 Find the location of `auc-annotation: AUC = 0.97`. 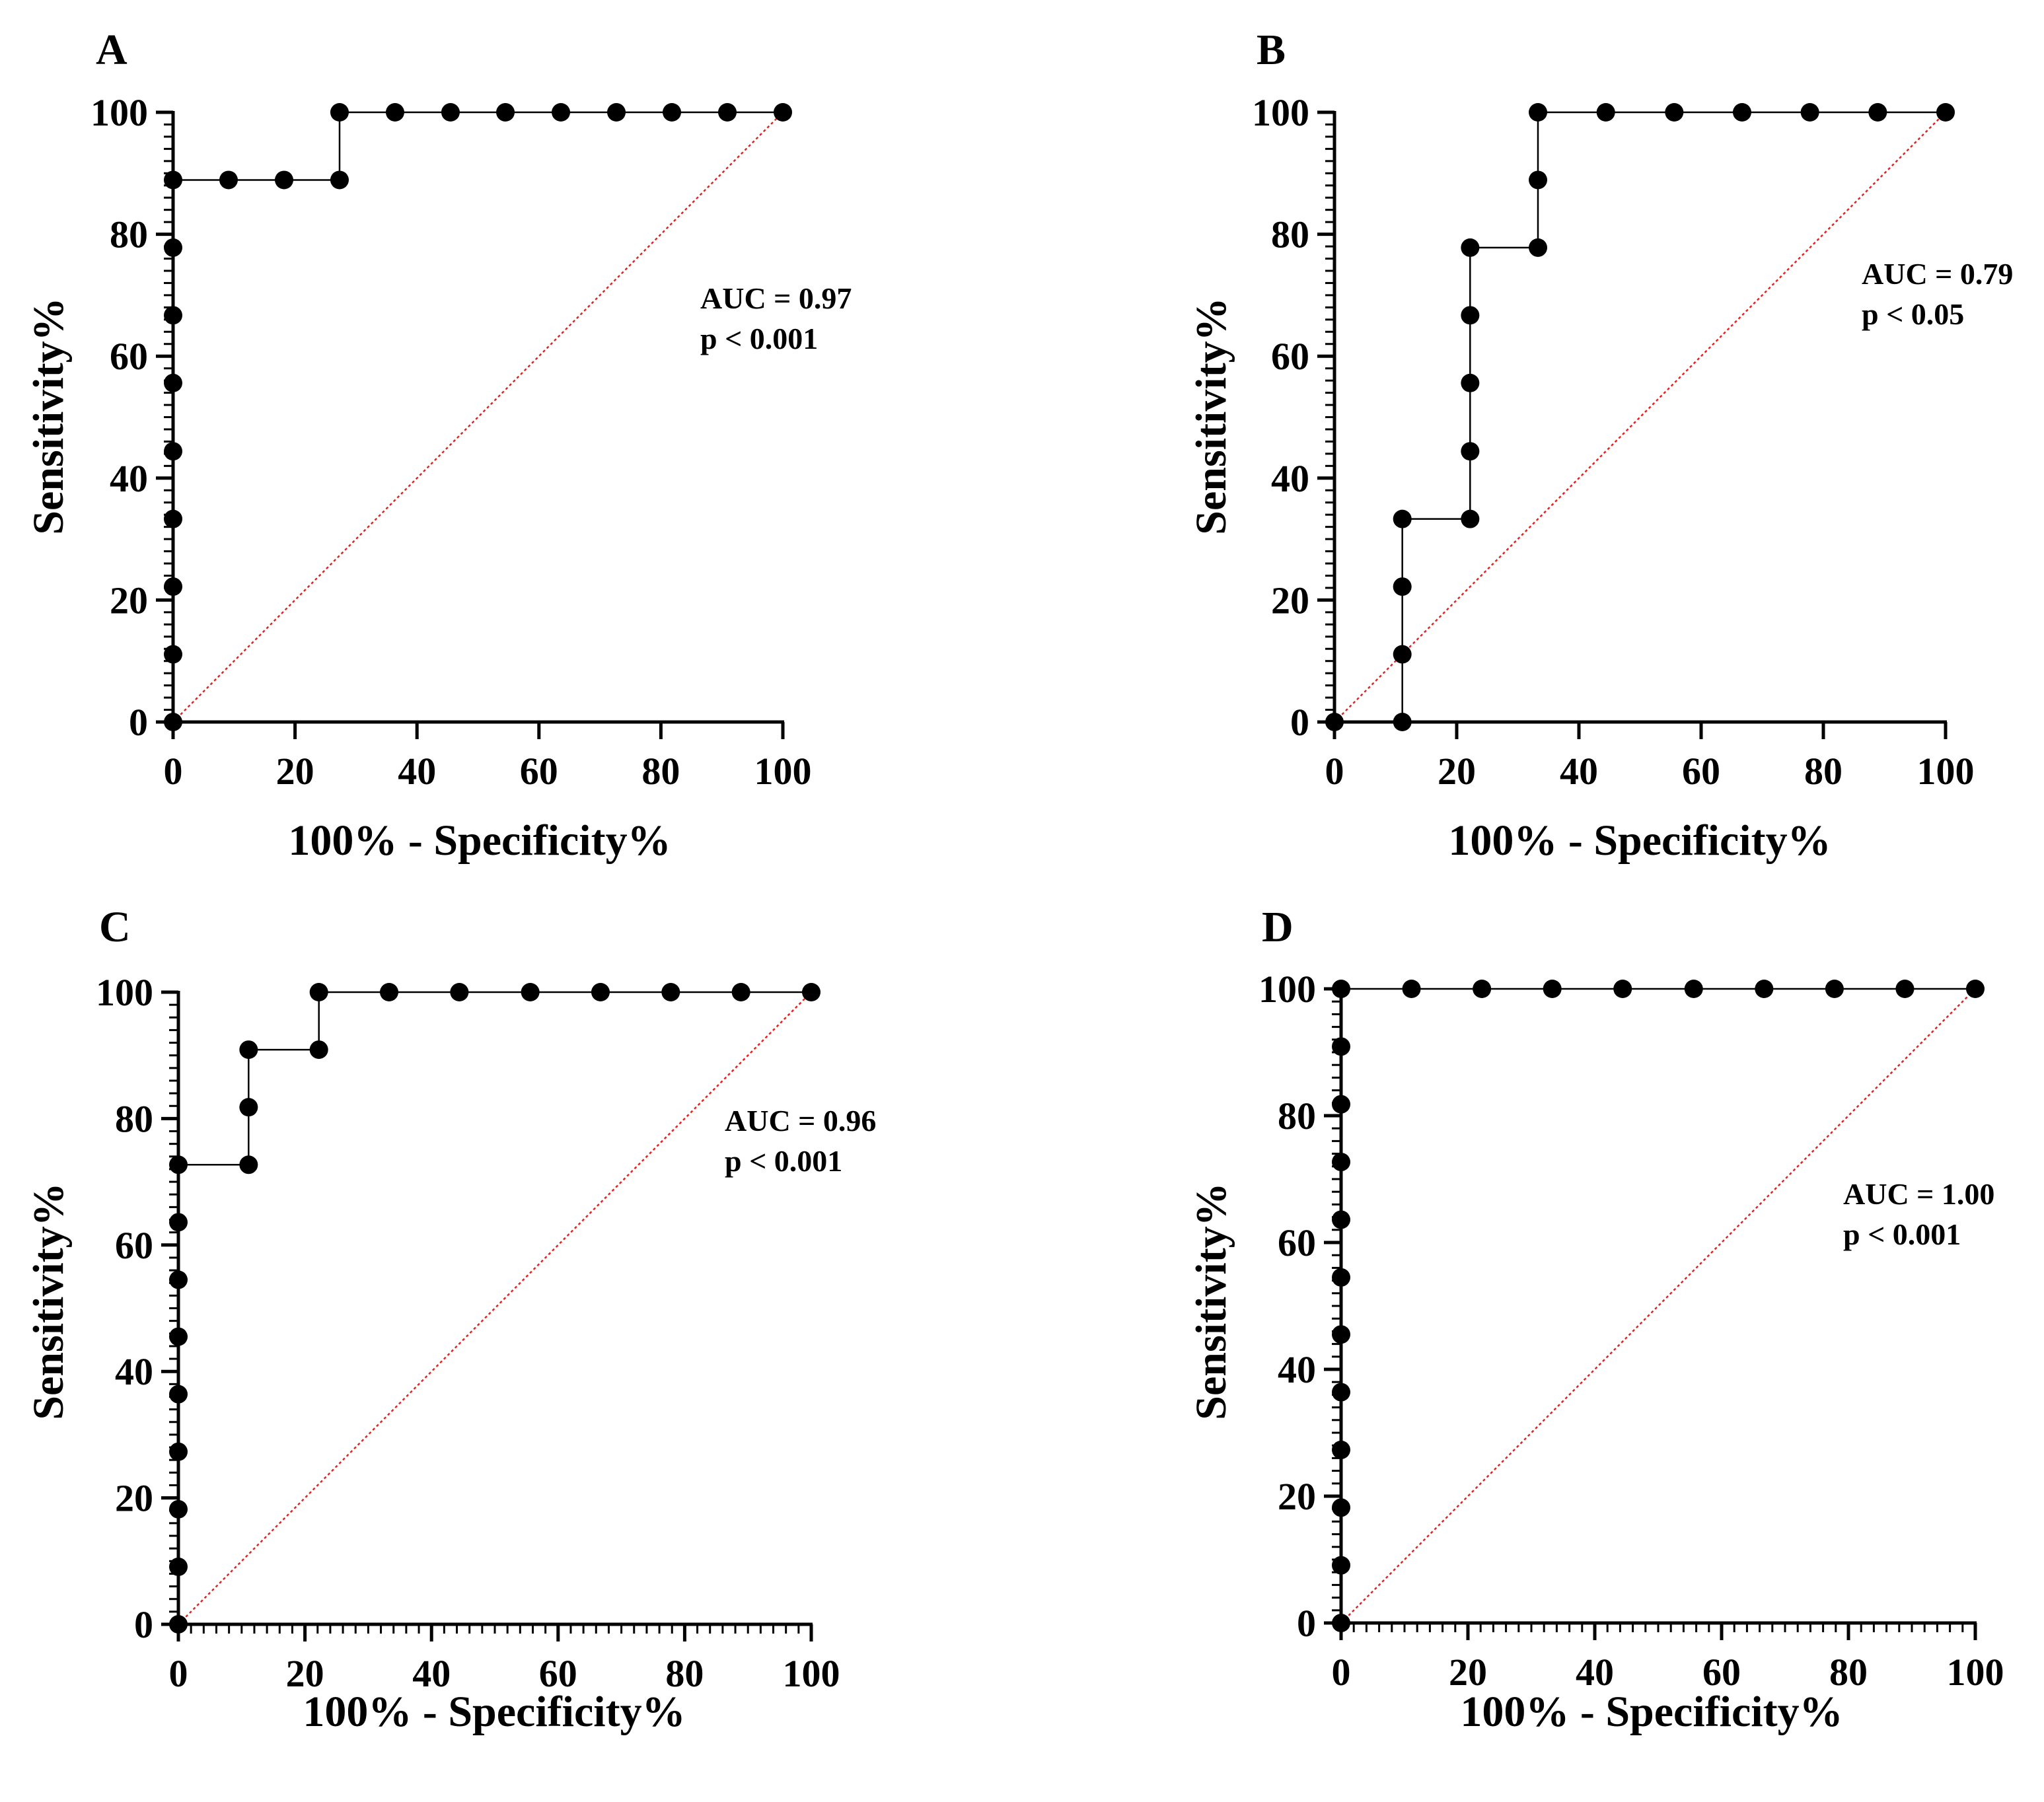

auc-annotation: AUC = 0.97 is located at coordinates (776, 298).